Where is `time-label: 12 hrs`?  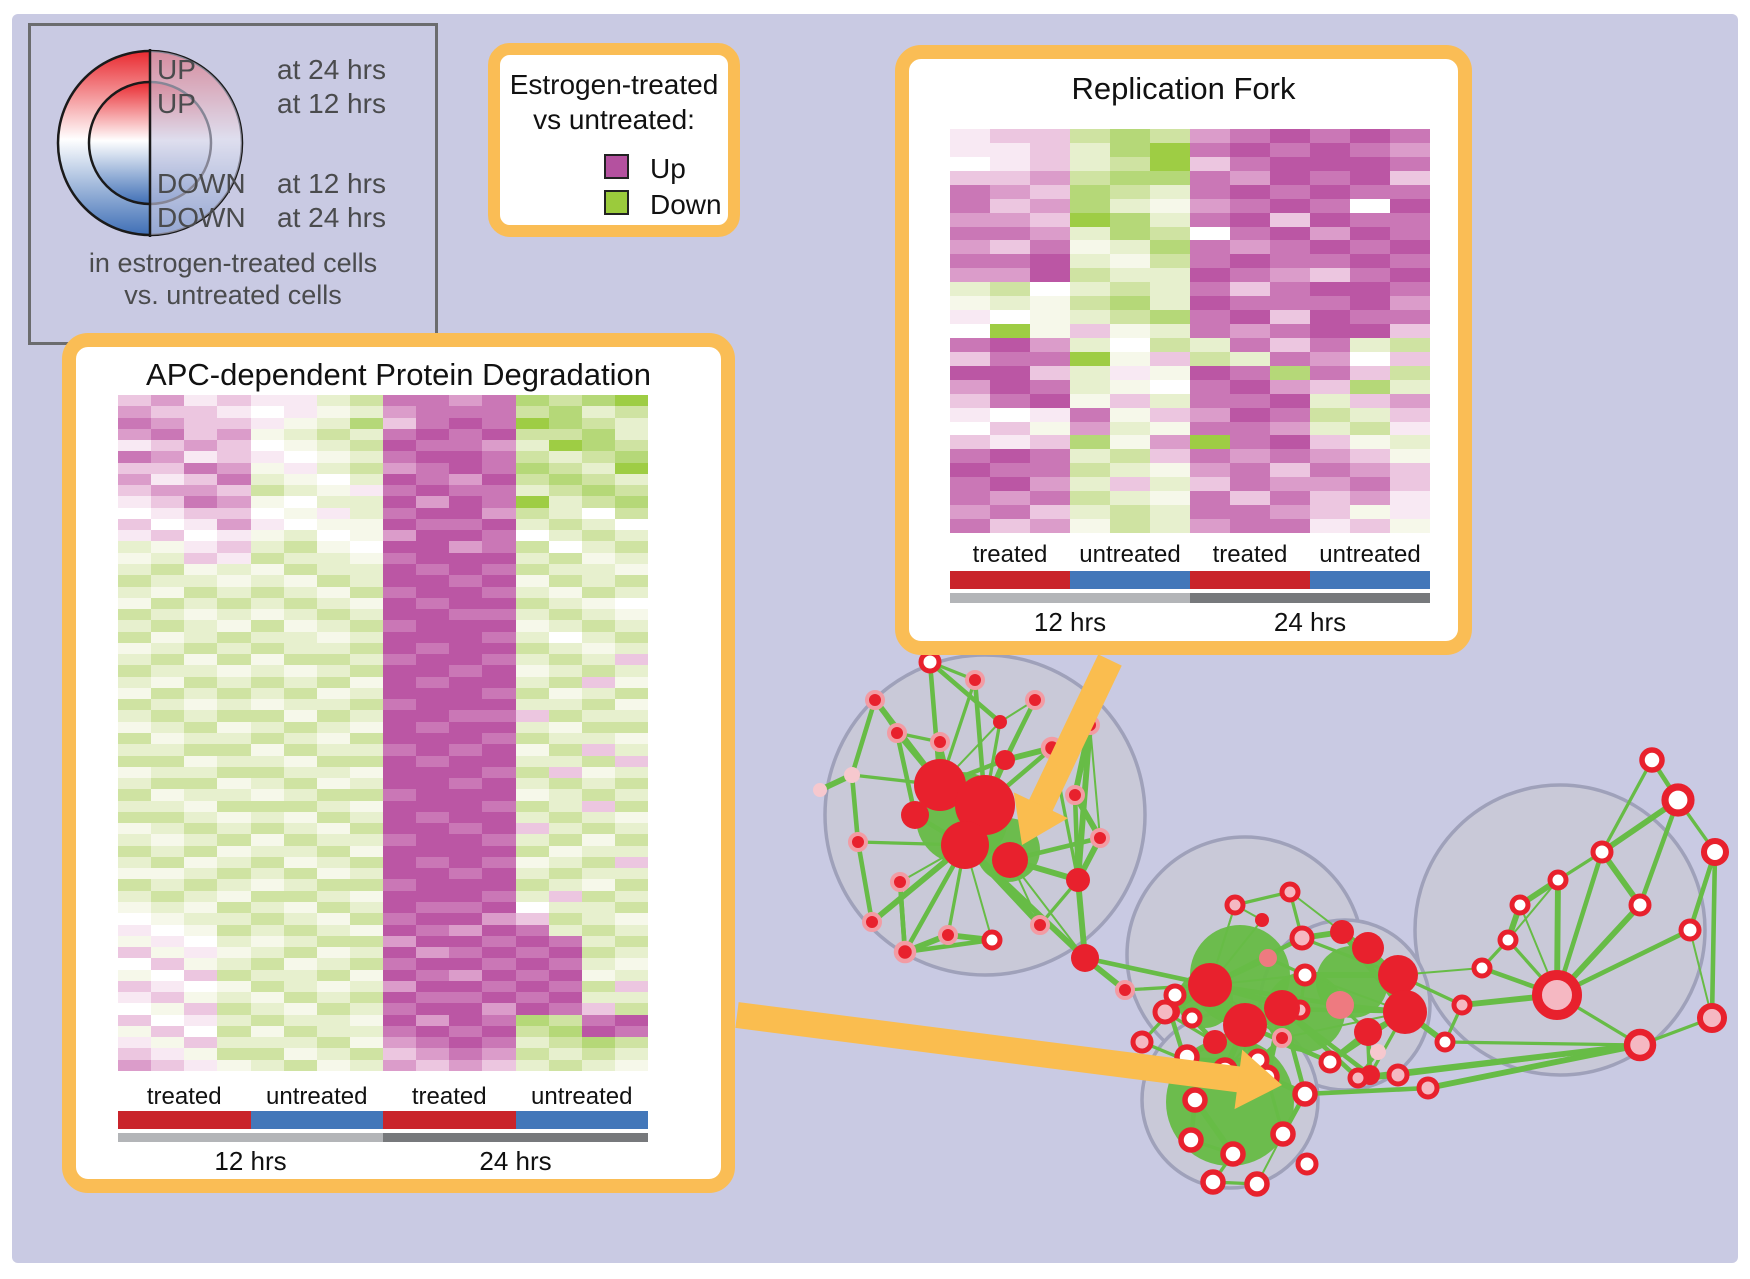 time-label: 12 hrs is located at coordinates (1070, 622).